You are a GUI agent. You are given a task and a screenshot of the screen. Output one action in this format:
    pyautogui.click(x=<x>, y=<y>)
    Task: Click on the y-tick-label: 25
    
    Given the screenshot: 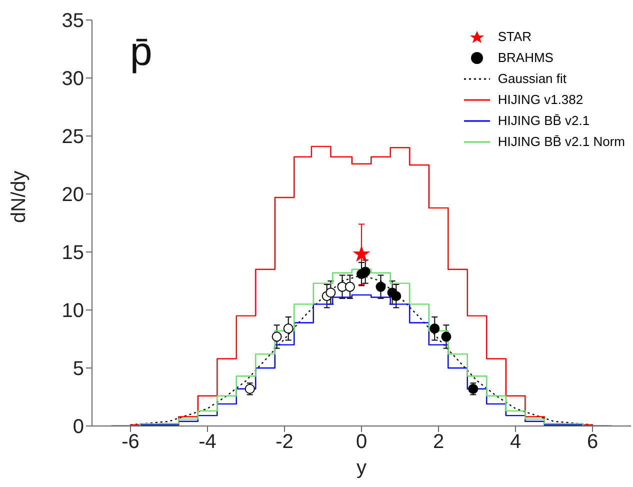 What is the action you would take?
    pyautogui.click(x=73, y=137)
    